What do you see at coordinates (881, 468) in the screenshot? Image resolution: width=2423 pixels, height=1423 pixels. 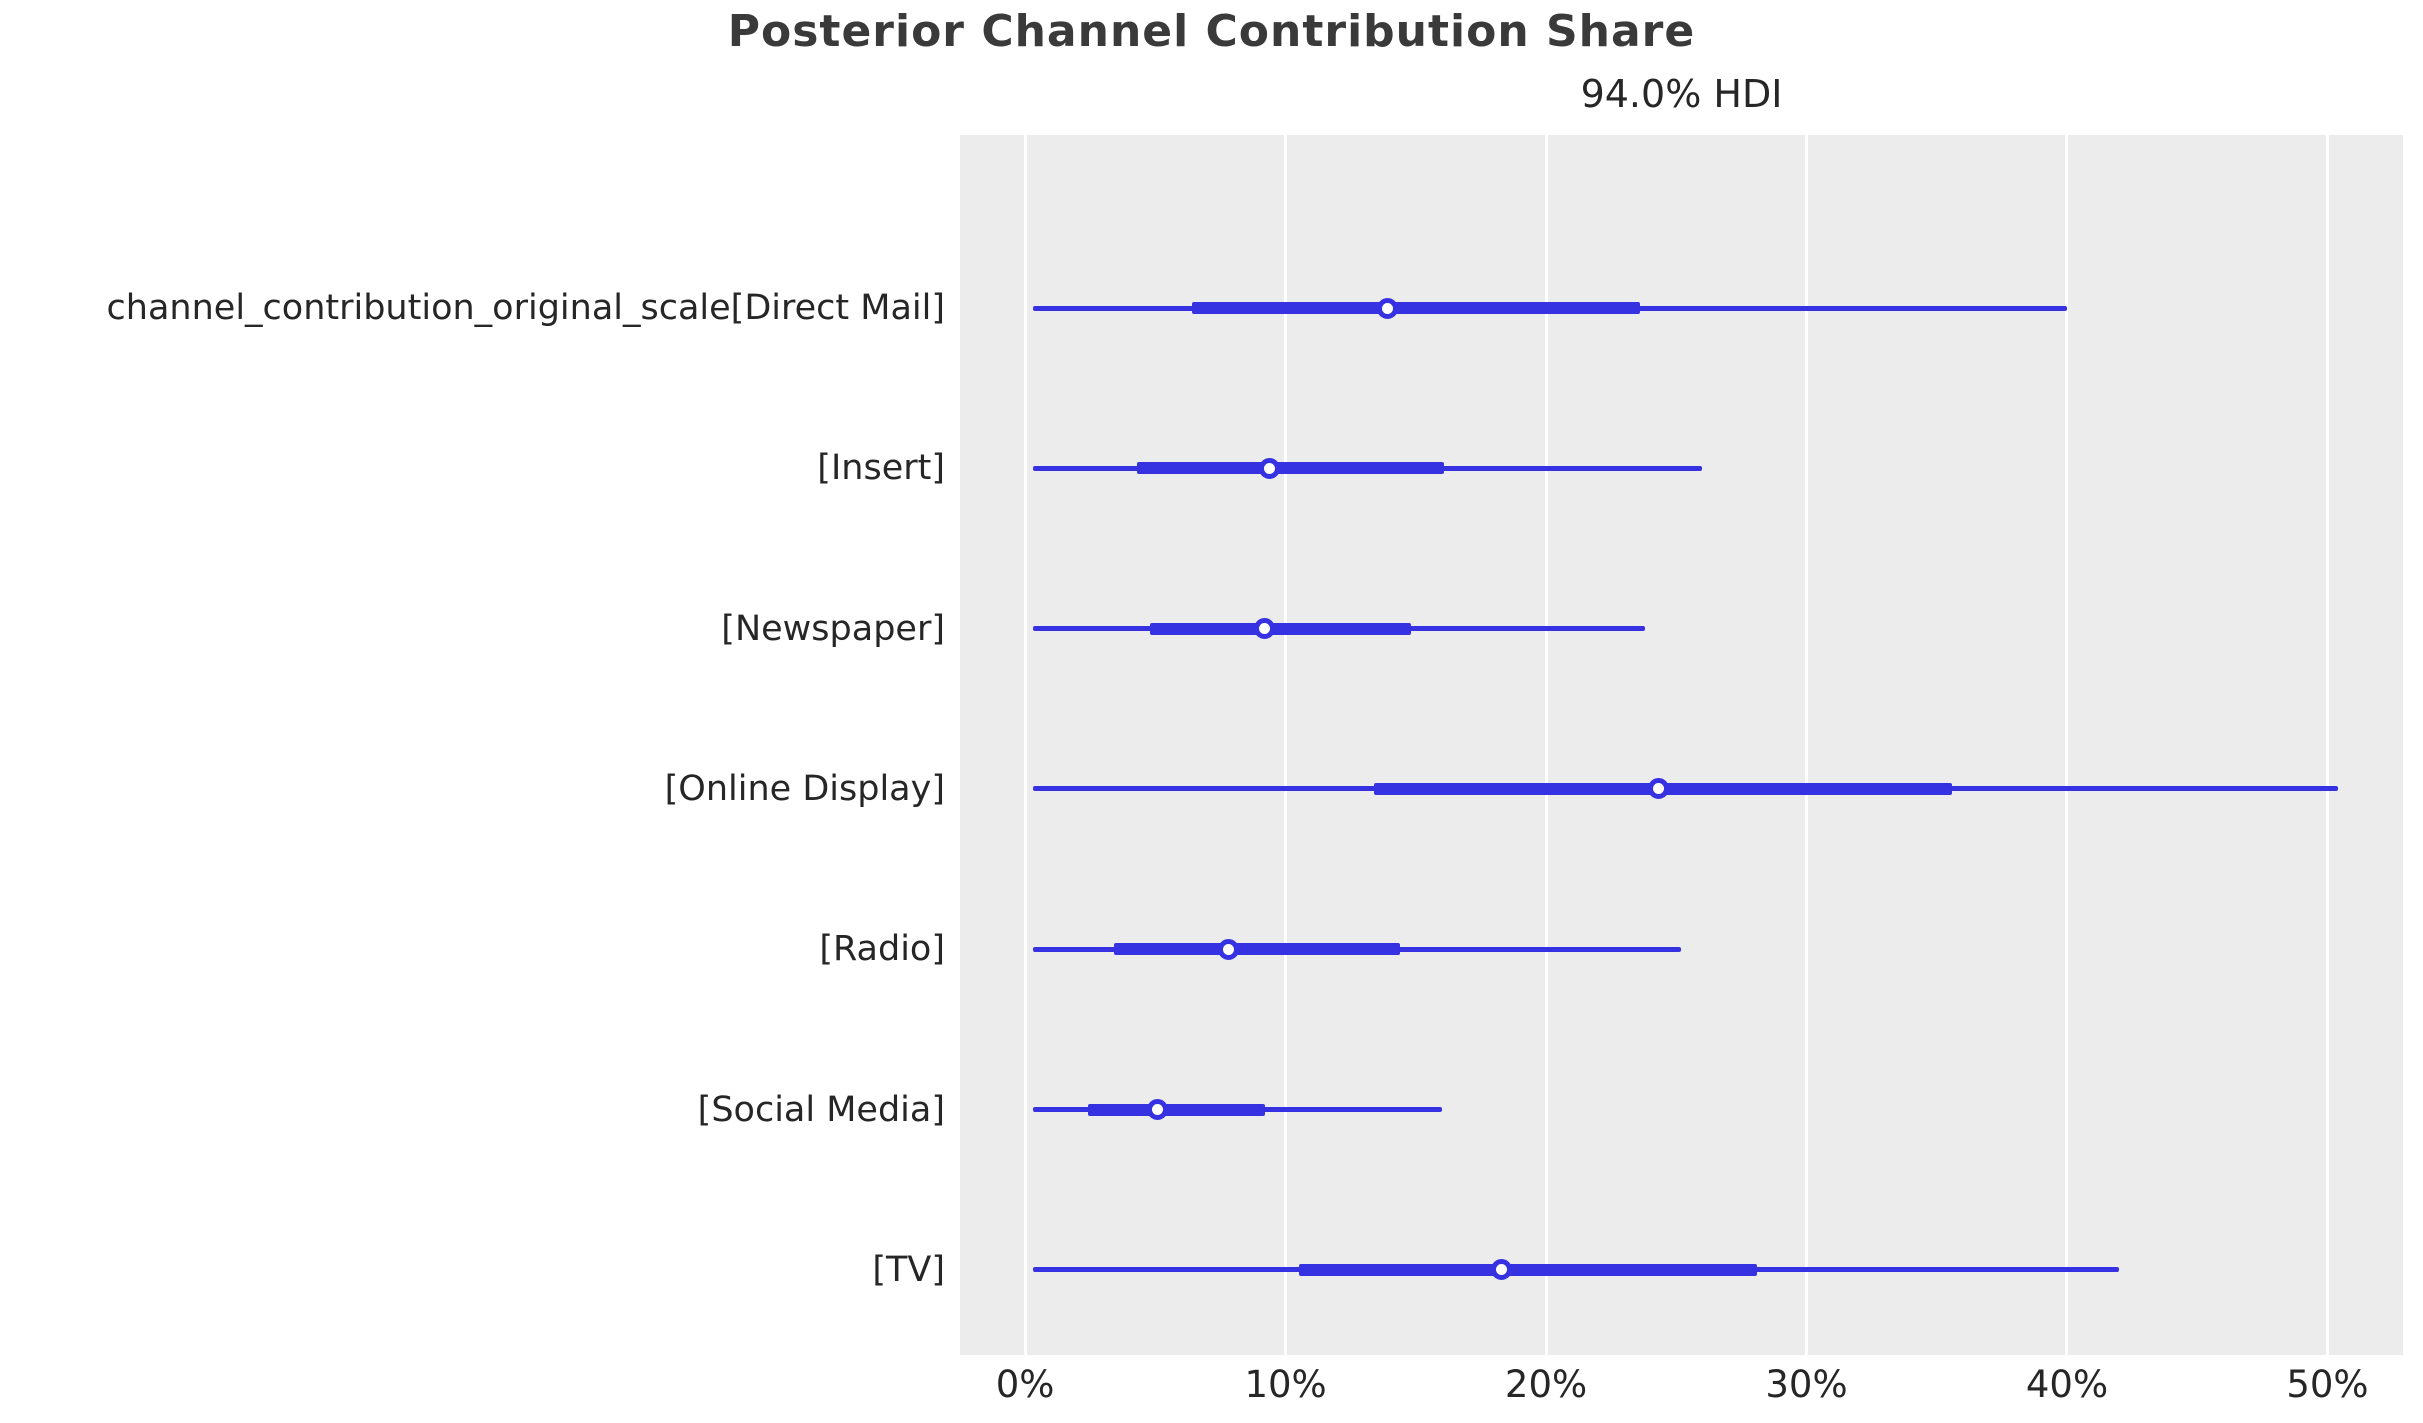 I see `y-axis-label: [Insert]` at bounding box center [881, 468].